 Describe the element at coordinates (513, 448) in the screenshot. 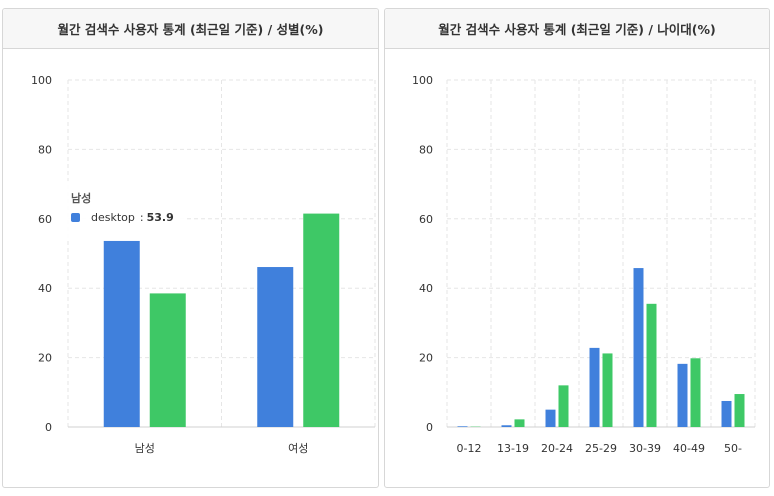

I see `x-tick-label: 13-19` at that location.